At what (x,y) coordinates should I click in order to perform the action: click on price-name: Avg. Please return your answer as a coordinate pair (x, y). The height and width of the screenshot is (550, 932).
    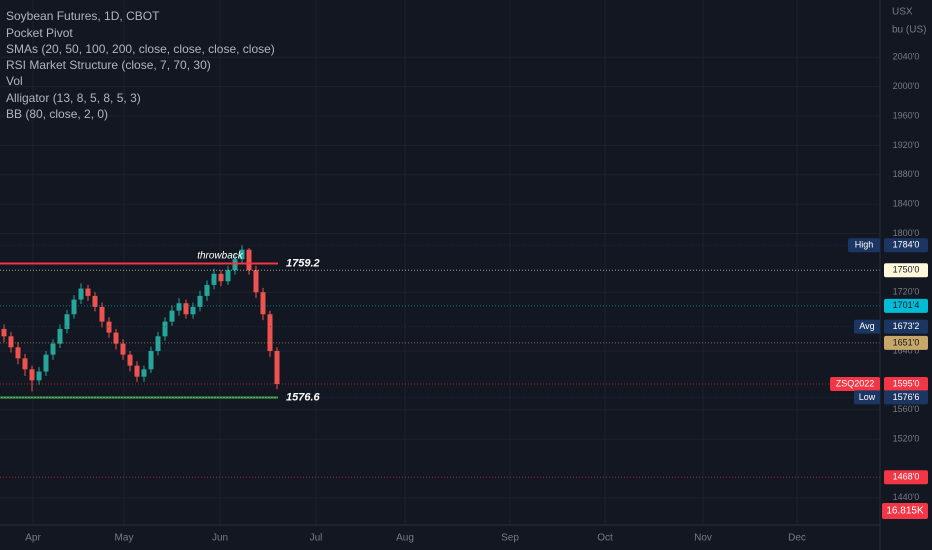
    Looking at the image, I should click on (866, 326).